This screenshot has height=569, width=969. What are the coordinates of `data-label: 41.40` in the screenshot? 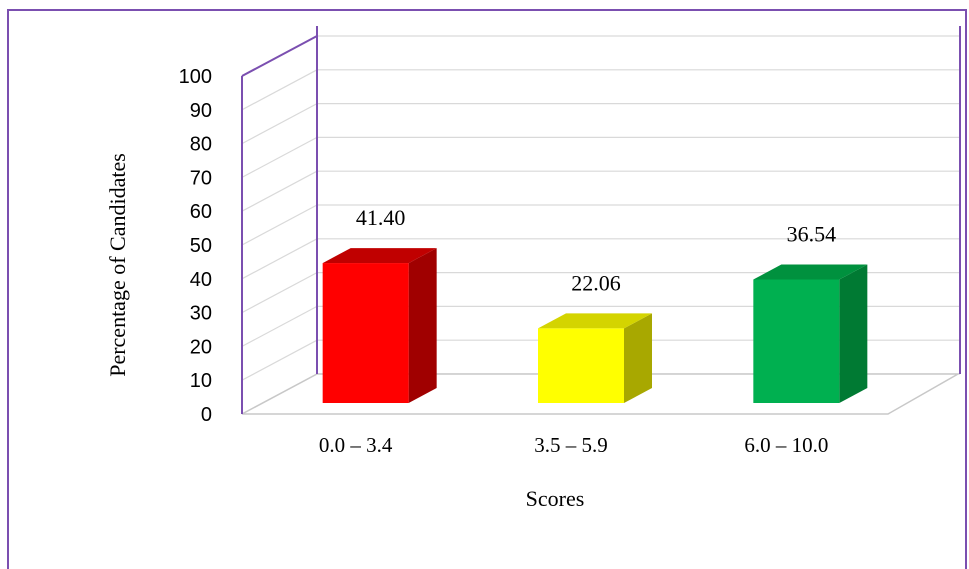 It's located at (381, 217).